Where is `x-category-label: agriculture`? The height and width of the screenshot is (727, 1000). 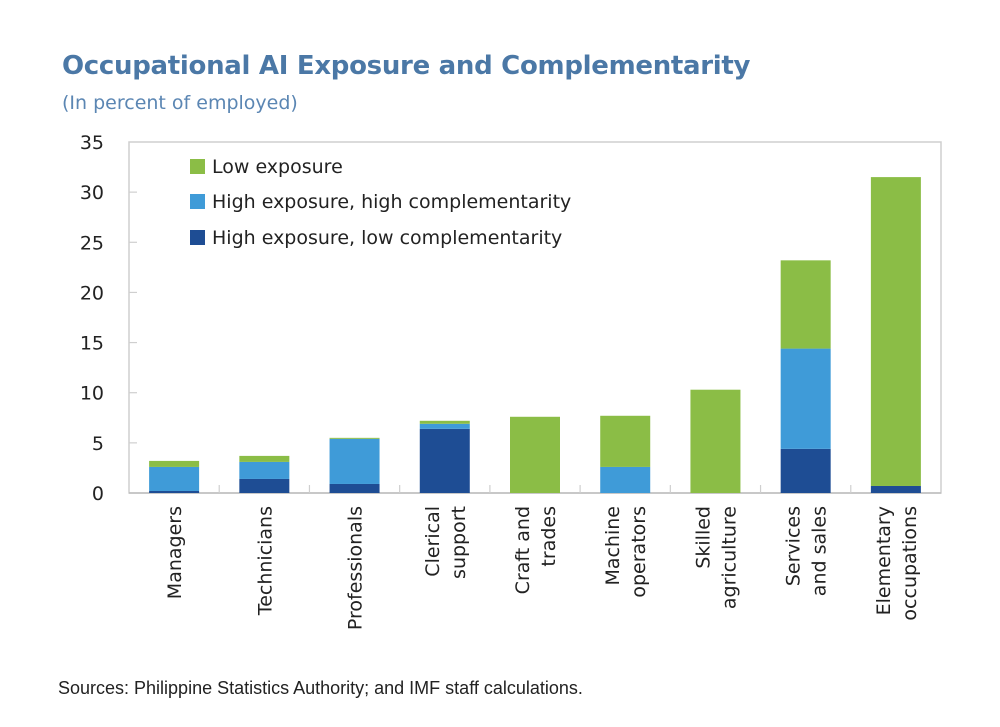
x-category-label: agriculture is located at coordinates (729, 557).